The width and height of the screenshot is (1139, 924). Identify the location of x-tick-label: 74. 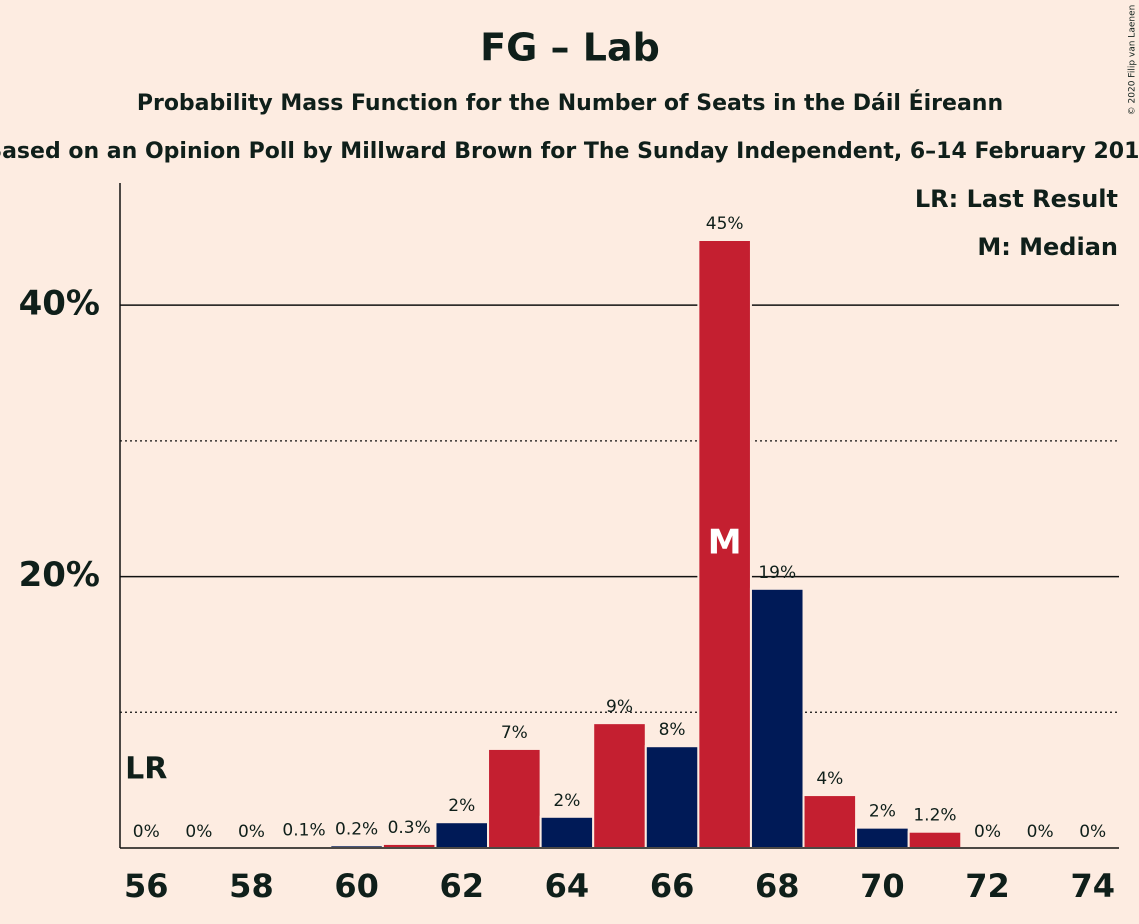
(1092, 886).